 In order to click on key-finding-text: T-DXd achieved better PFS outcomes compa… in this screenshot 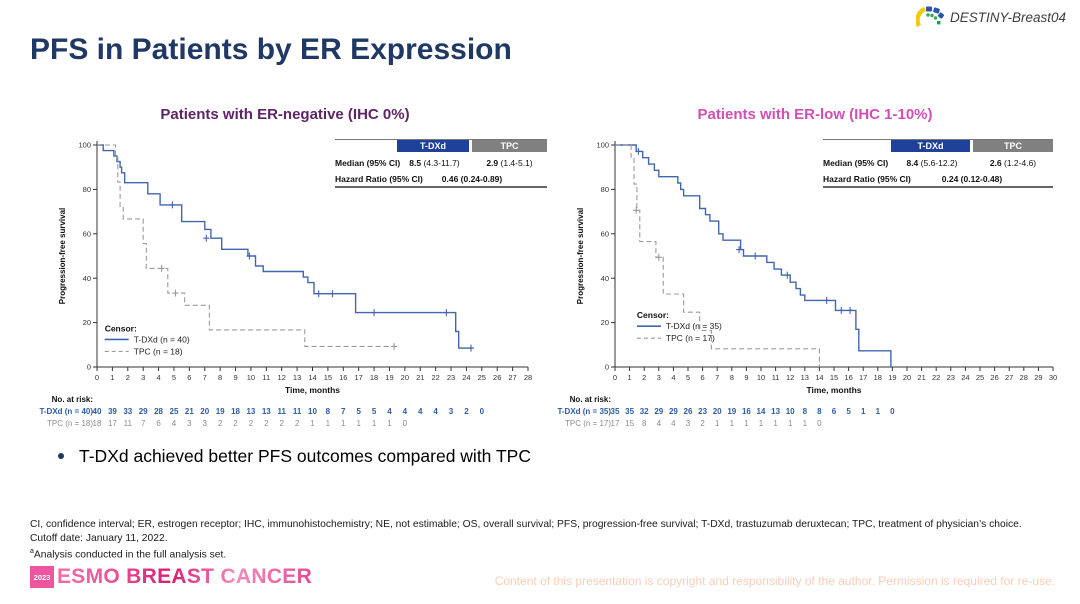, I will do `click(305, 456)`.